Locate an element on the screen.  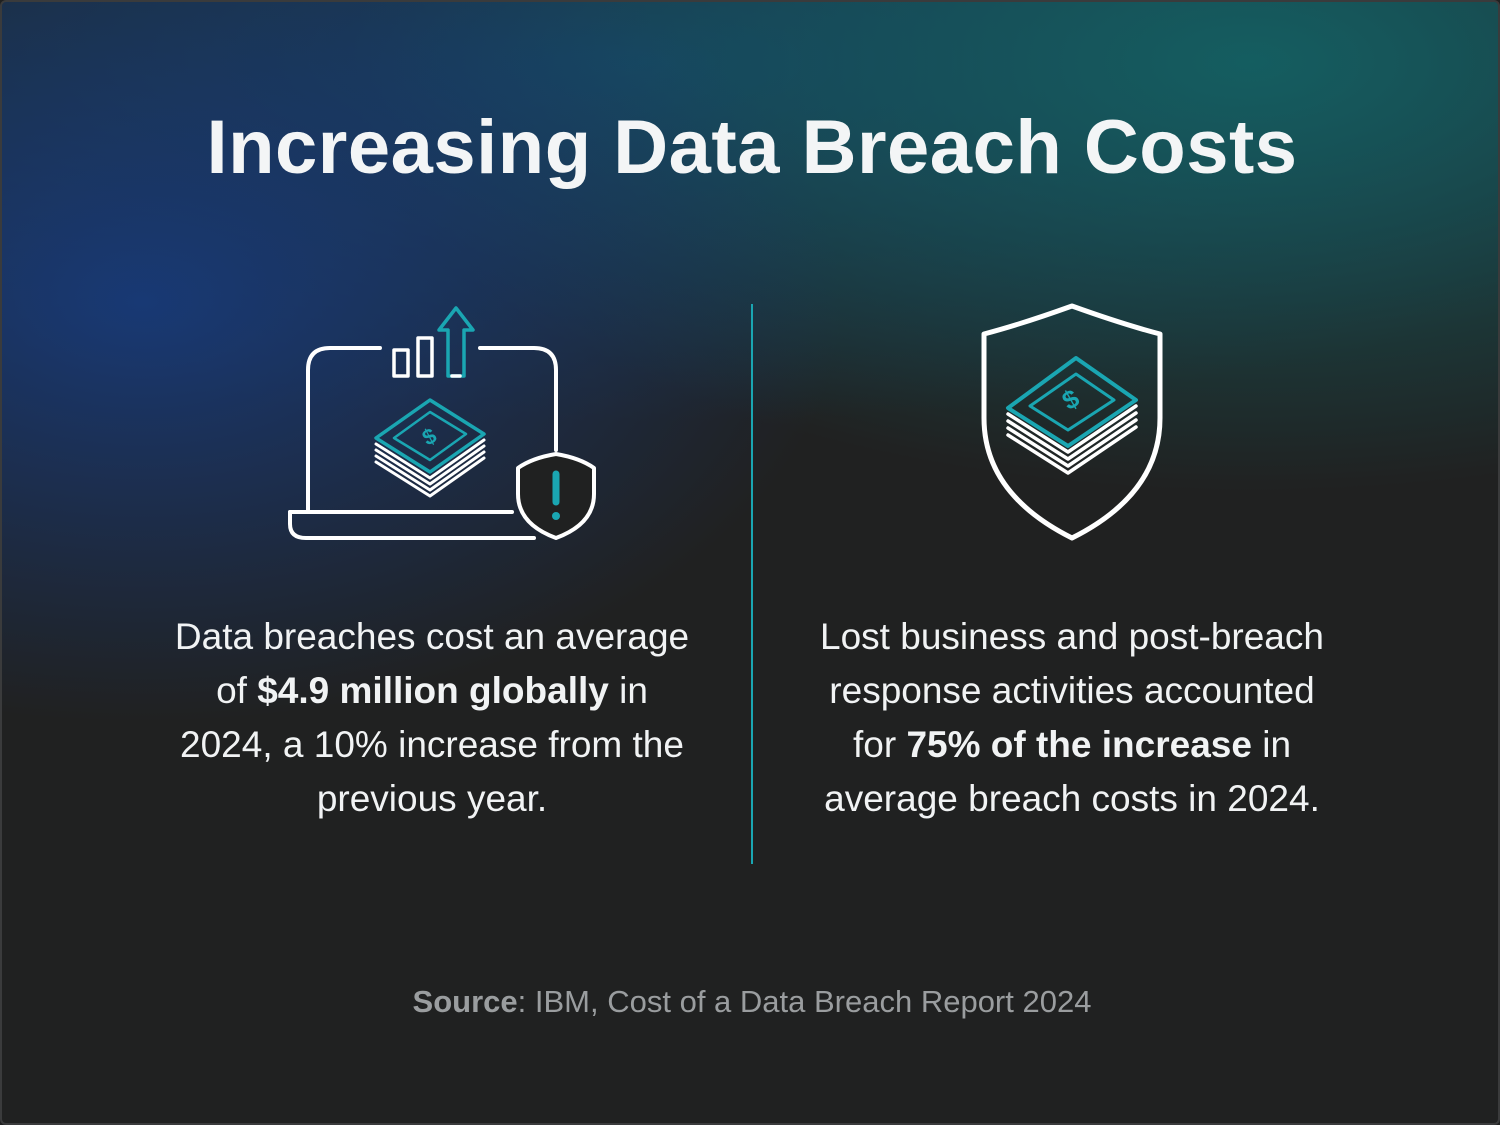
laptop-money-chart-shield-icon: $ is located at coordinates (442, 423).